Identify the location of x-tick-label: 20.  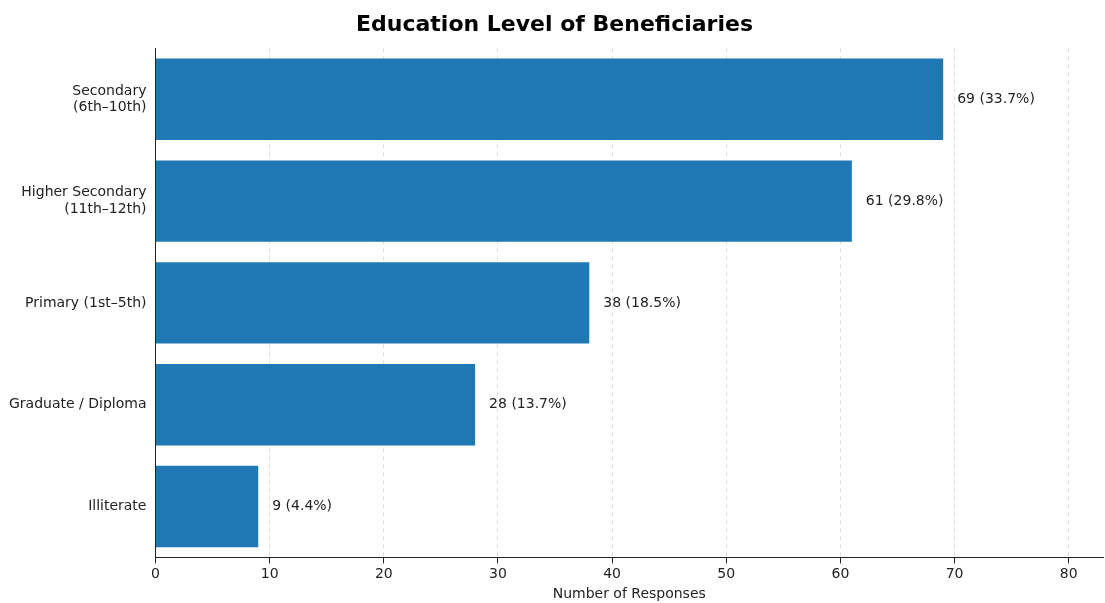
(383, 573).